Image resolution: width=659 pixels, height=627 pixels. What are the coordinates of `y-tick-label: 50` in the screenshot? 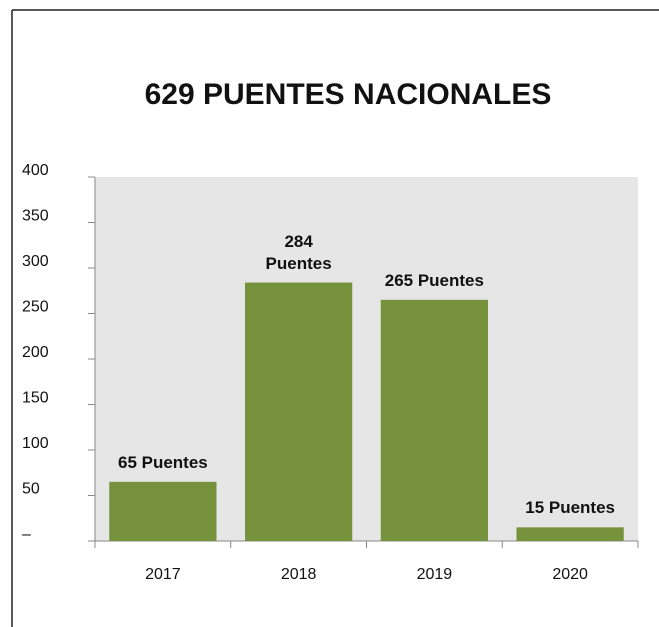 It's located at (31, 489).